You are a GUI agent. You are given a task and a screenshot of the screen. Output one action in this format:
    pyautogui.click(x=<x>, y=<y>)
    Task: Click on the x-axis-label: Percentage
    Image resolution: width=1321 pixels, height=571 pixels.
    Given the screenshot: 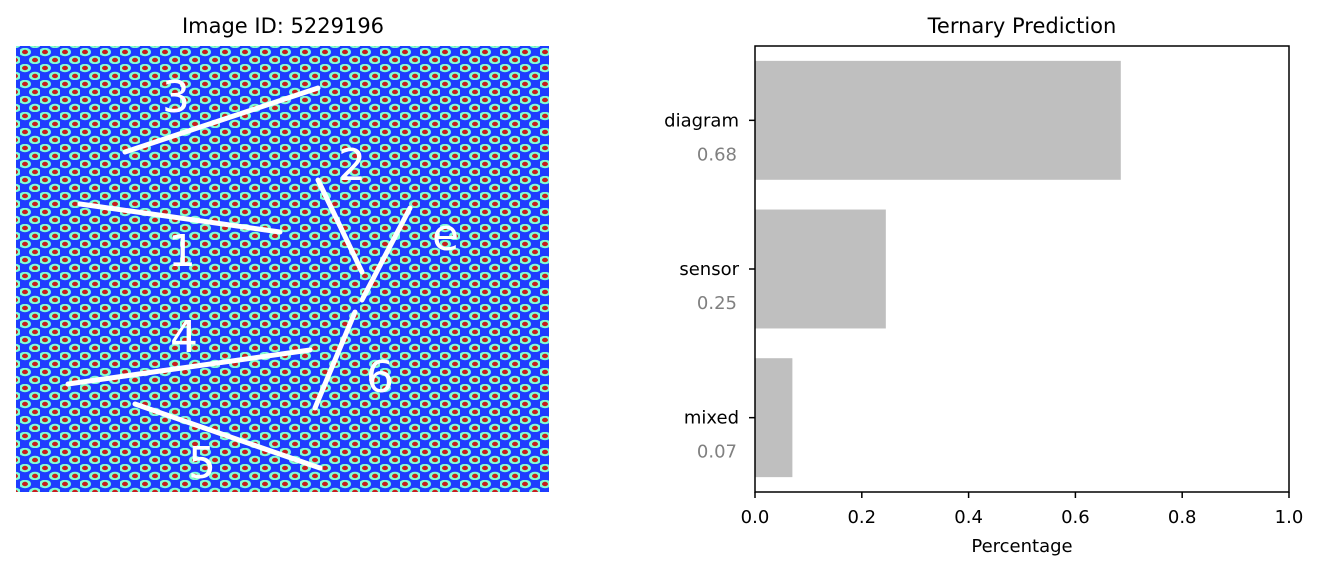 What is the action you would take?
    pyautogui.click(x=1021, y=546)
    